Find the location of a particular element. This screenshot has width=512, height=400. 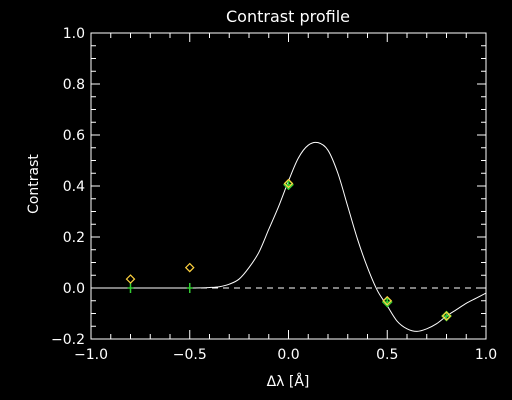

y-tick-label: 0.4 is located at coordinates (74, 187).